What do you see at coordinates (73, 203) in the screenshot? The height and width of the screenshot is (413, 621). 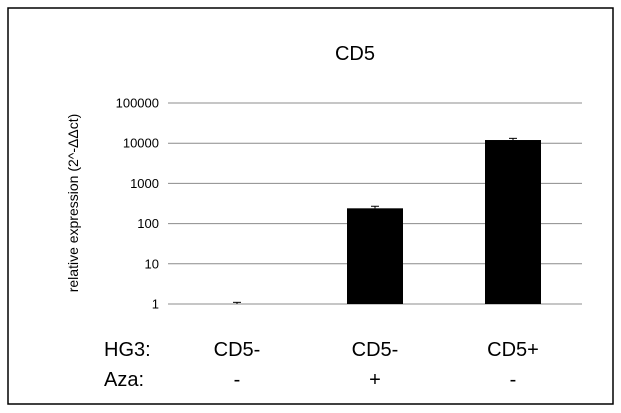 I see `y-axis-label: relative expression (2^-ΔΔct)` at bounding box center [73, 203].